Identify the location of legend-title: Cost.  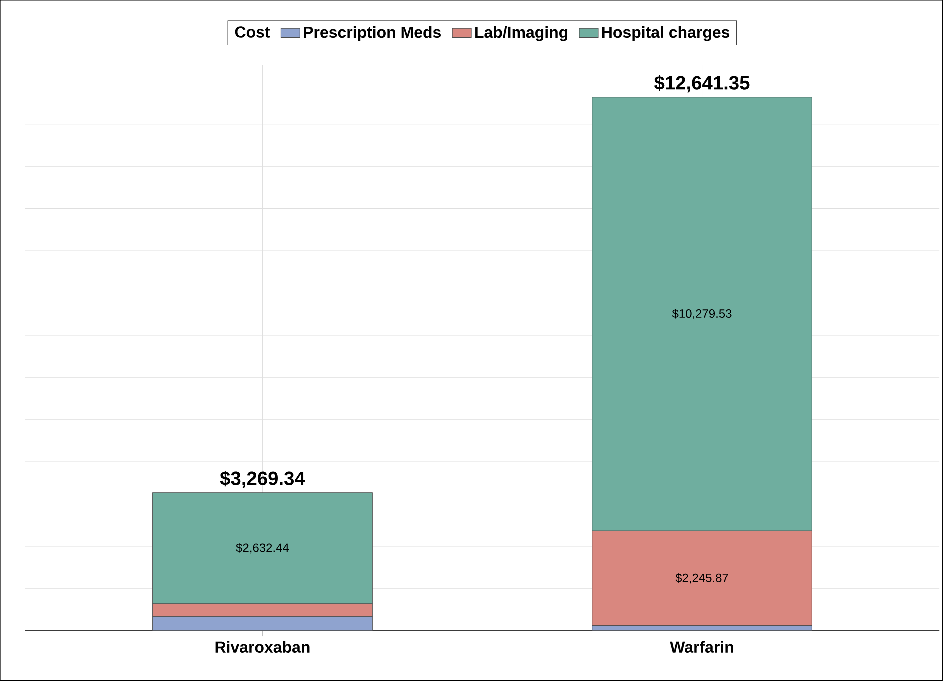
(252, 32).